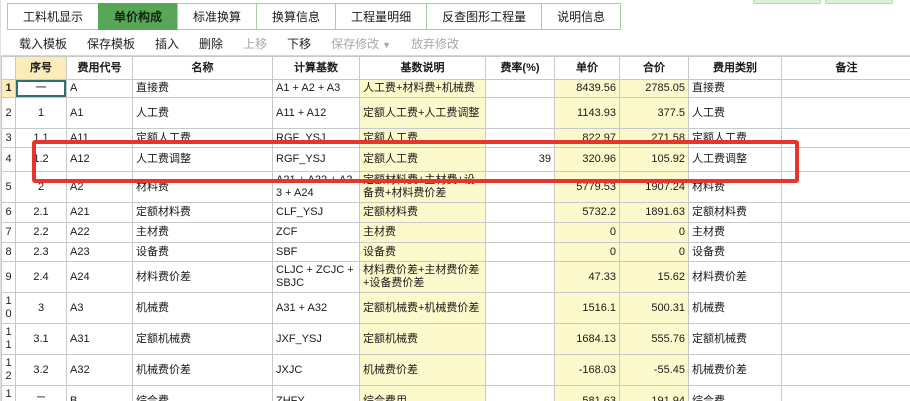 This screenshot has width=910, height=401. Describe the element at coordinates (41, 393) in the screenshot. I see `cell-sn: 二` at that location.